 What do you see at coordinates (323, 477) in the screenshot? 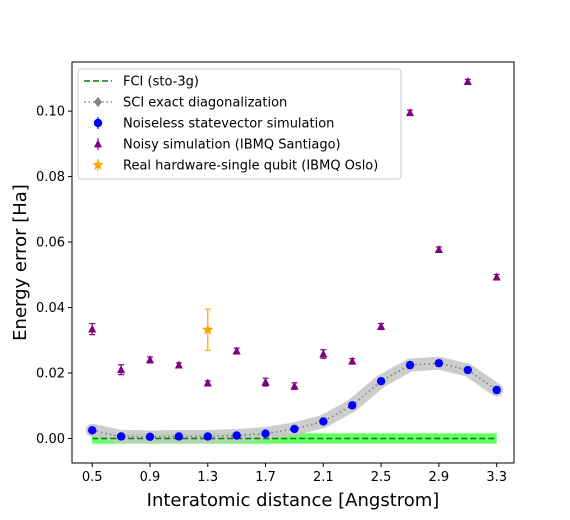
I see `x-tick-label: 2.1` at bounding box center [323, 477].